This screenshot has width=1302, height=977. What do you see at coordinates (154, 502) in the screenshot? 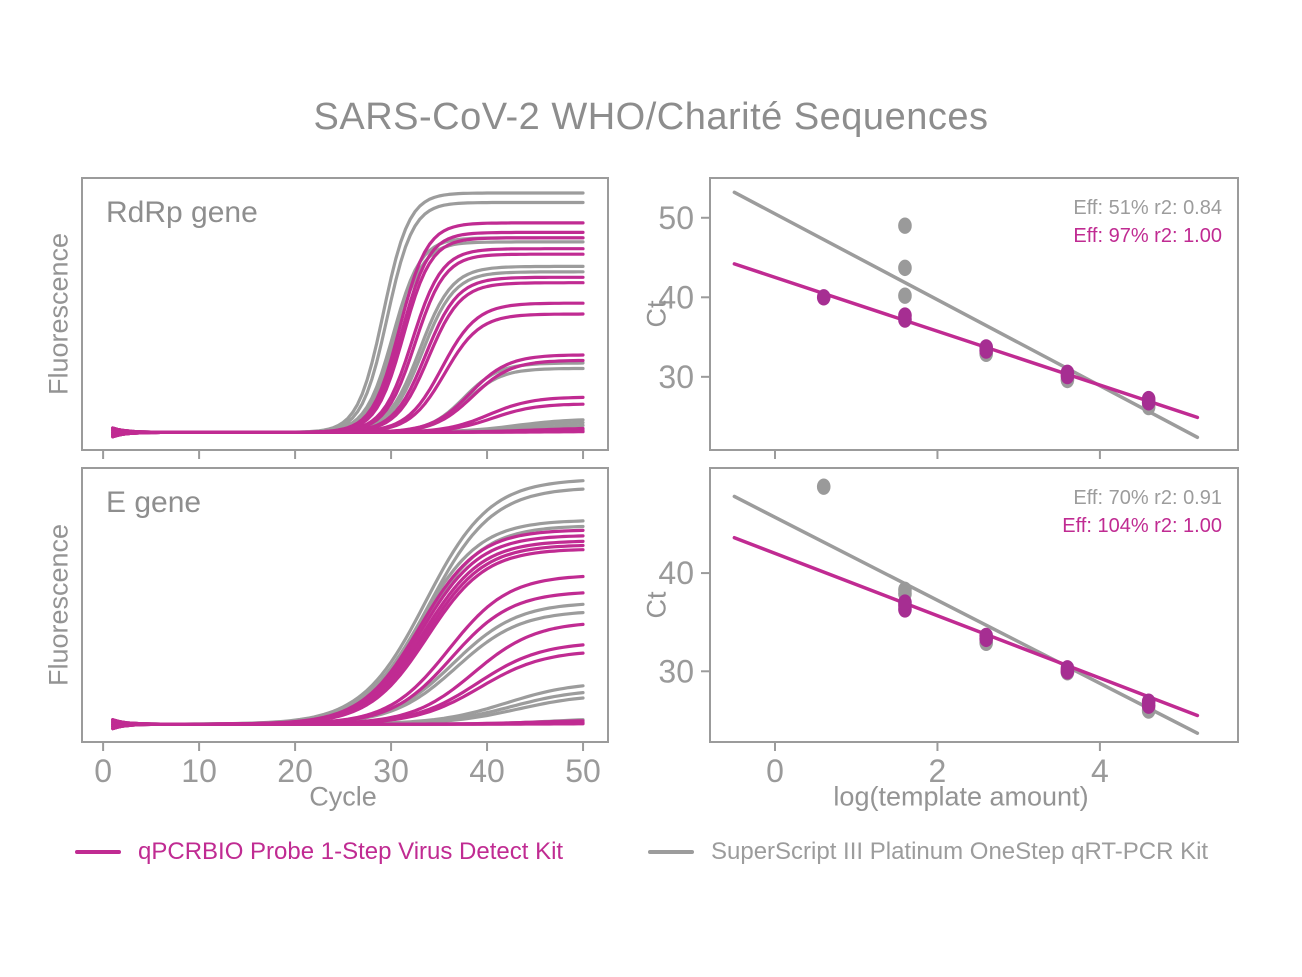
I see `panel-label-e-gene: E gene` at bounding box center [154, 502].